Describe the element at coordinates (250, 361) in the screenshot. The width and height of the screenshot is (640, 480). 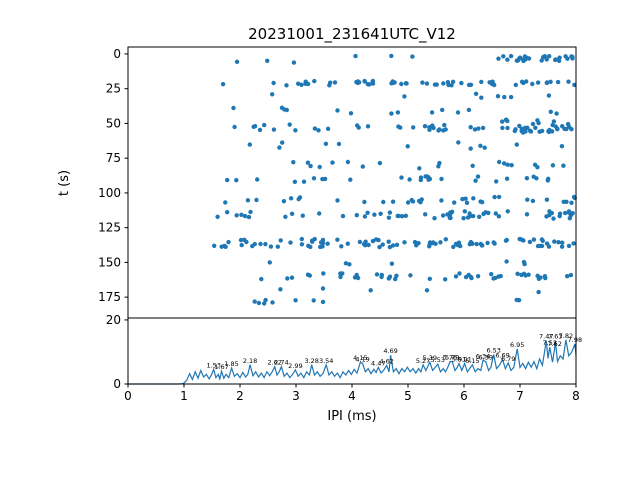
I see `peak-label: 2.18` at that location.